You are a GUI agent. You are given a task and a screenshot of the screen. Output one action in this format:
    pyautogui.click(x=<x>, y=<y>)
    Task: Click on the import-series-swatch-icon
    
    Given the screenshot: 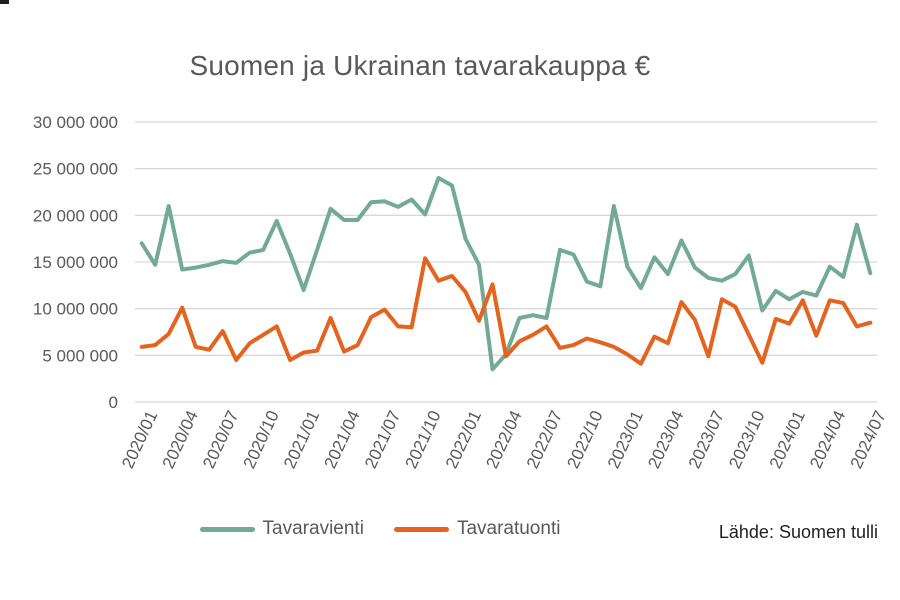 What is the action you would take?
    pyautogui.click(x=421, y=529)
    